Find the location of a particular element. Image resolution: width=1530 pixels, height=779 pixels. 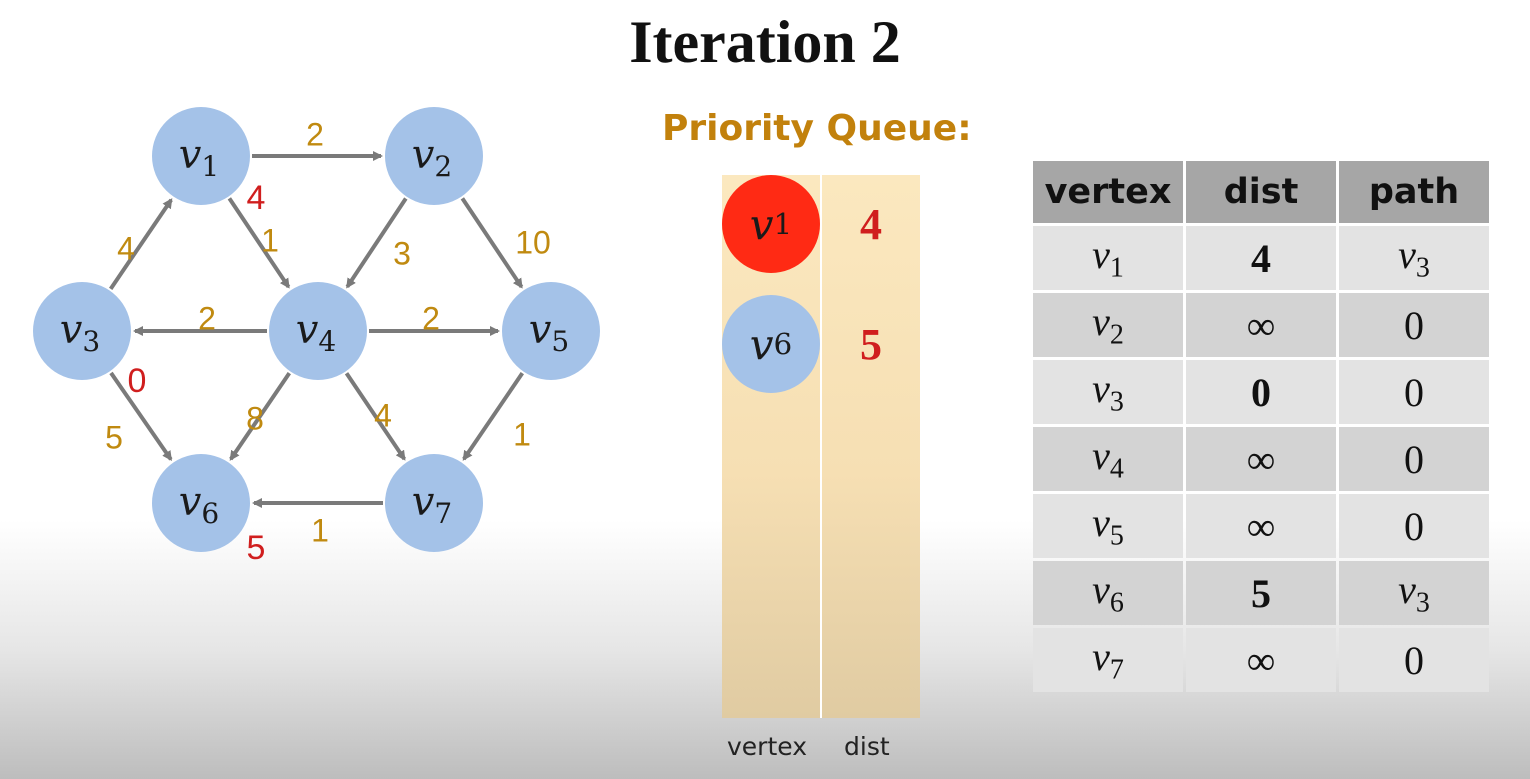

cell-vertex: v2 is located at coordinates (1108, 325).